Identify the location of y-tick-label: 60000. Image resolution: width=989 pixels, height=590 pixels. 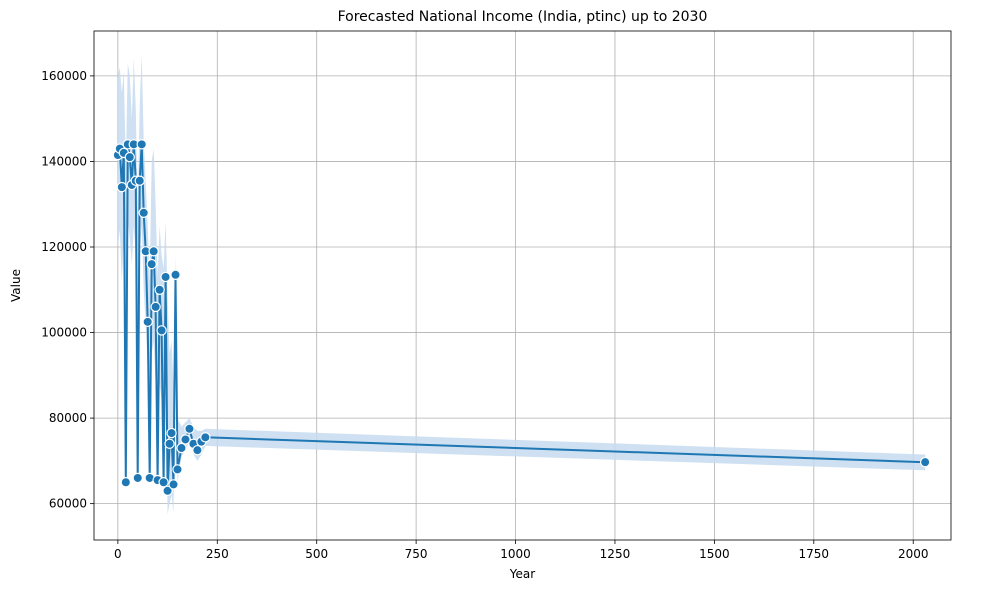
(68, 504).